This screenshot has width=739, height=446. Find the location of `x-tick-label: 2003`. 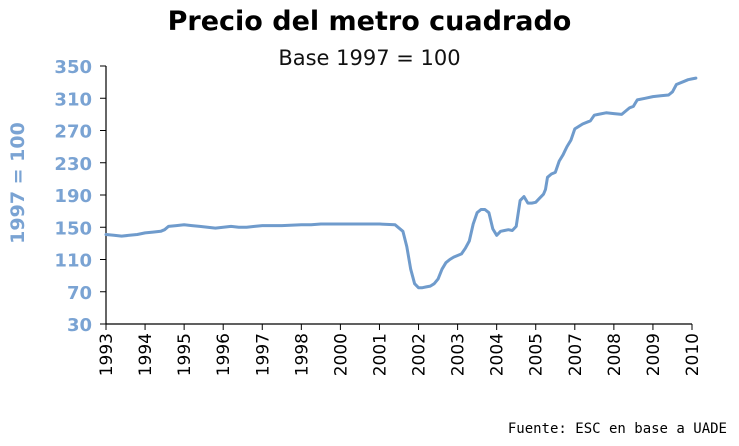

x-tick-label: 2003 is located at coordinates (459, 354).